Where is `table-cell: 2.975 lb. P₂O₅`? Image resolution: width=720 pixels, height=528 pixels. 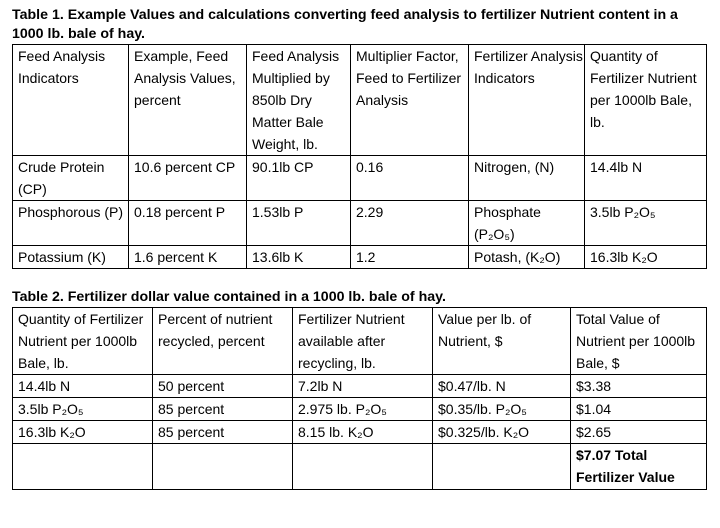 table-cell: 2.975 lb. P₂O₅ is located at coordinates (362, 409).